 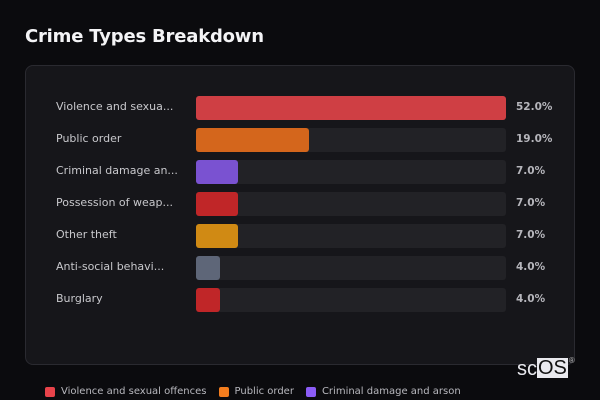 What do you see at coordinates (79, 298) in the screenshot?
I see `bar-label: Burglary` at bounding box center [79, 298].